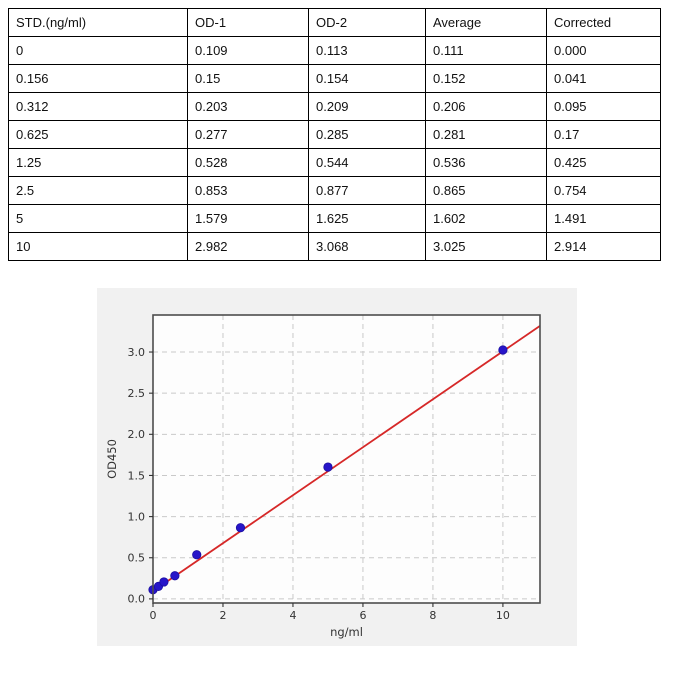 Image resolution: width=677 pixels, height=675 pixels. Describe the element at coordinates (98, 50) in the screenshot. I see `table-cell: 0` at that location.